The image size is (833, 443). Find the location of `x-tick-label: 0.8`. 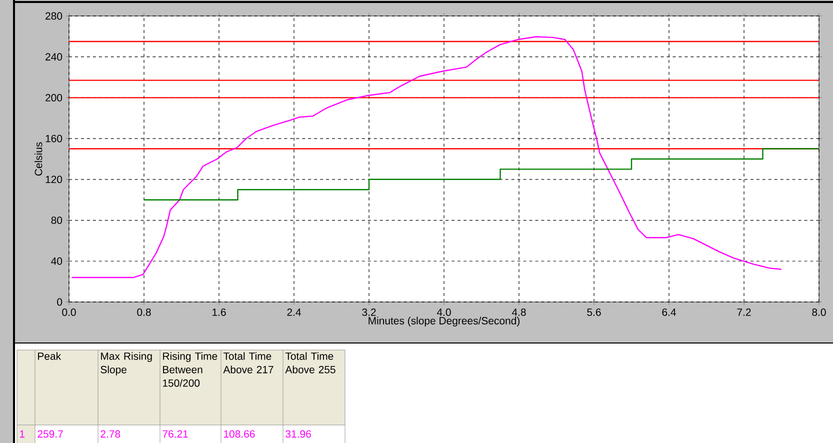

x-tick-label: 0.8 is located at coordinates (144, 312).